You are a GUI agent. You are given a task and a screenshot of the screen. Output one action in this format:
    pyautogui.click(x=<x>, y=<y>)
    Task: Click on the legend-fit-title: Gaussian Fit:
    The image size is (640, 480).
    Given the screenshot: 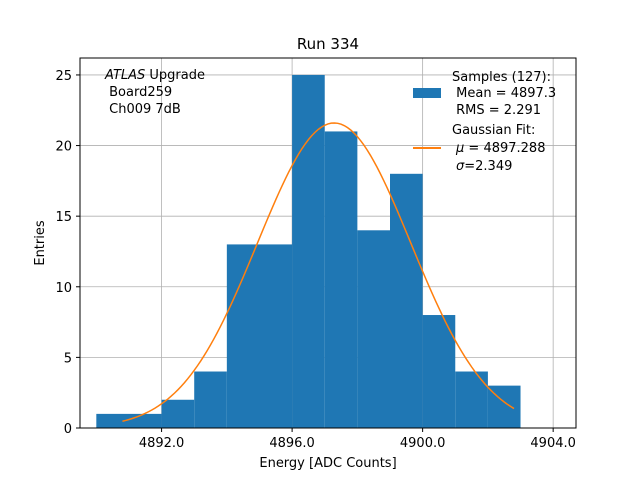 What is the action you would take?
    pyautogui.click(x=493, y=130)
    